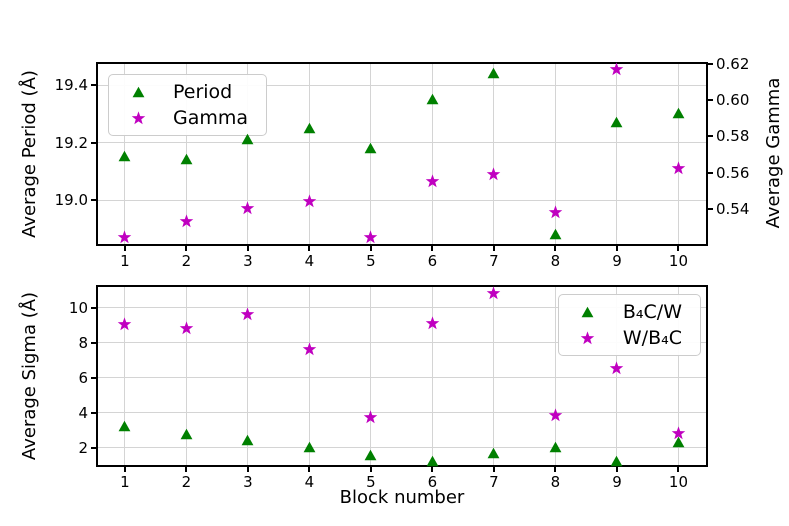 This screenshot has width=789, height=526. What do you see at coordinates (733, 63) in the screenshot?
I see `y2-tick-label: 0.62` at bounding box center [733, 63].